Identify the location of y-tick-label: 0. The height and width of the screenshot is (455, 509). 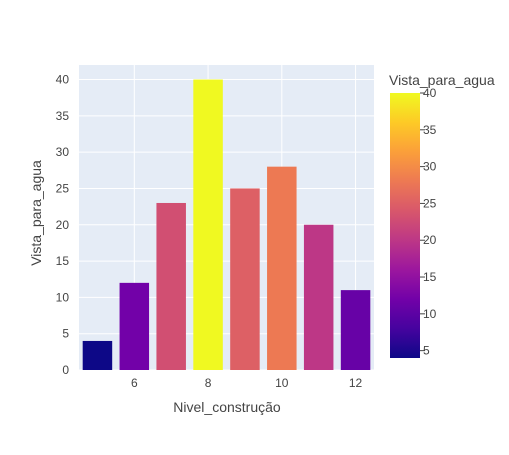
(65, 370).